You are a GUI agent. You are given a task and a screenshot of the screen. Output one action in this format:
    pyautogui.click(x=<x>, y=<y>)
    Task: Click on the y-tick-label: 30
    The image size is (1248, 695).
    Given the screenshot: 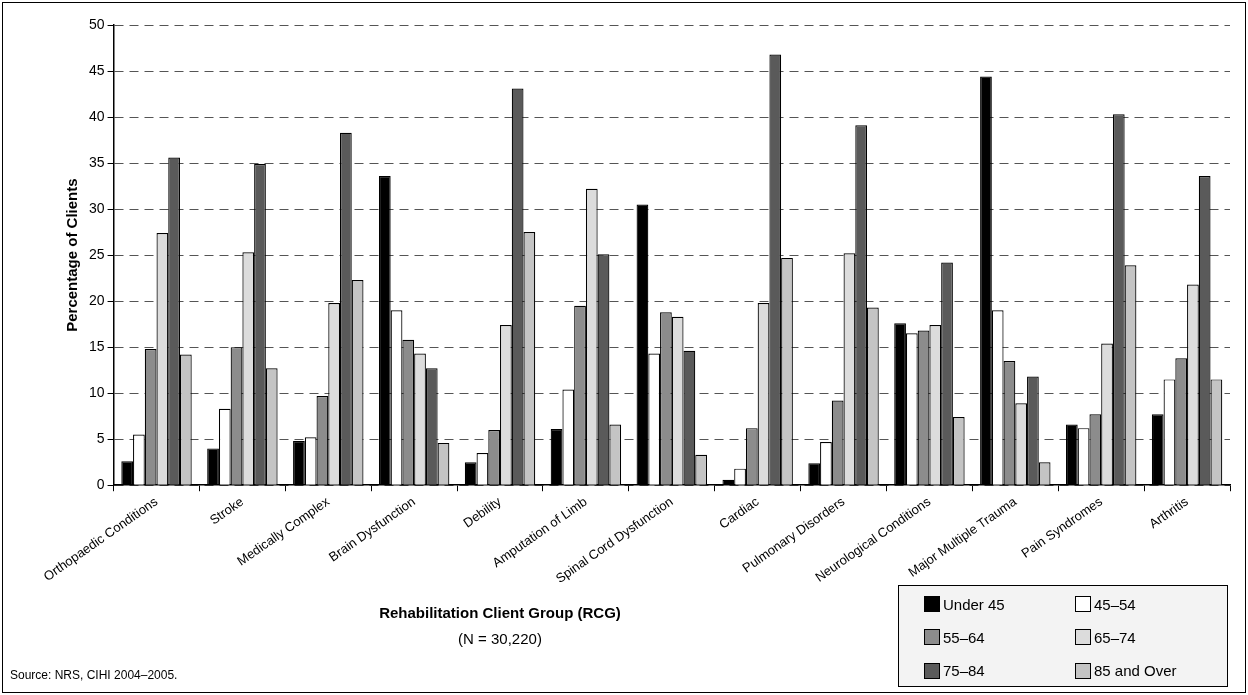 What is the action you would take?
    pyautogui.click(x=96, y=207)
    